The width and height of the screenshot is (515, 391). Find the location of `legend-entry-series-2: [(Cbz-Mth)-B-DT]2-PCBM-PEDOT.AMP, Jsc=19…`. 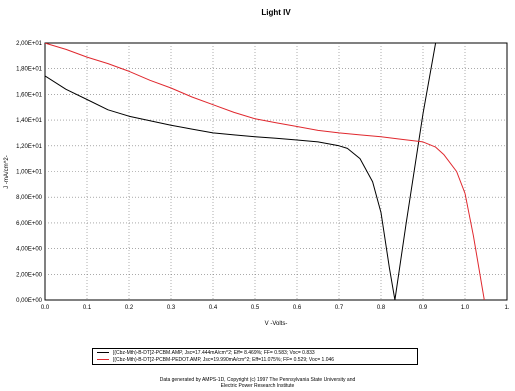

legend-entry-series-2: [(Cbz-Mth)-B-DT]2-PCBM-PEDOT.AMP, Jsc=19… is located at coordinates (215, 360).